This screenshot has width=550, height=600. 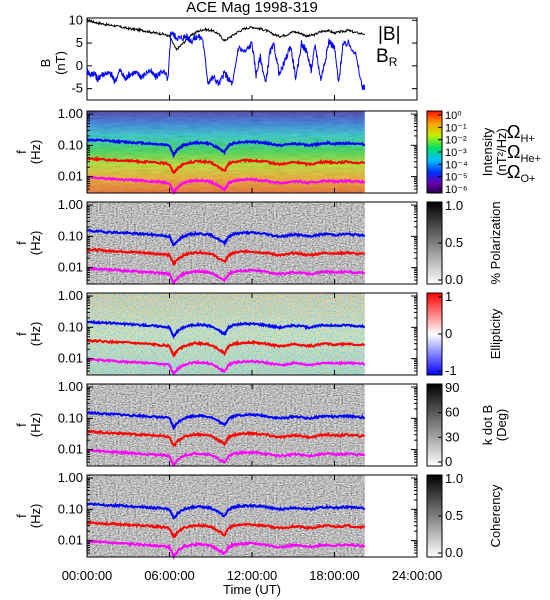 What do you see at coordinates (252, 589) in the screenshot?
I see `x-axis-label: Time (UT)` at bounding box center [252, 589].